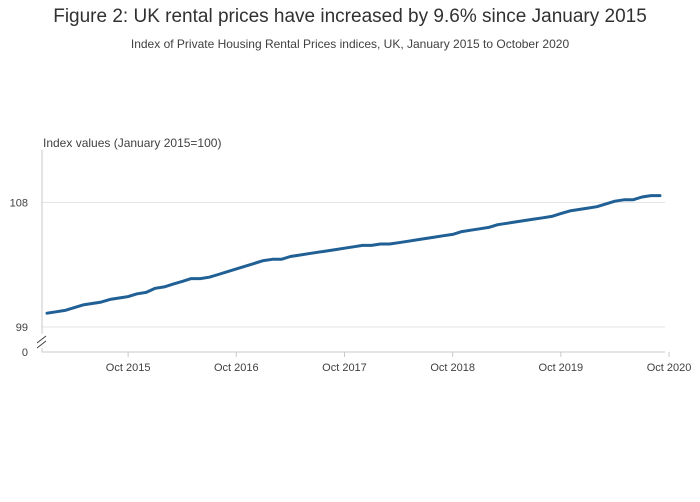 The image size is (700, 502). What do you see at coordinates (25, 353) in the screenshot?
I see `y-tick-label-break: 0` at bounding box center [25, 353].